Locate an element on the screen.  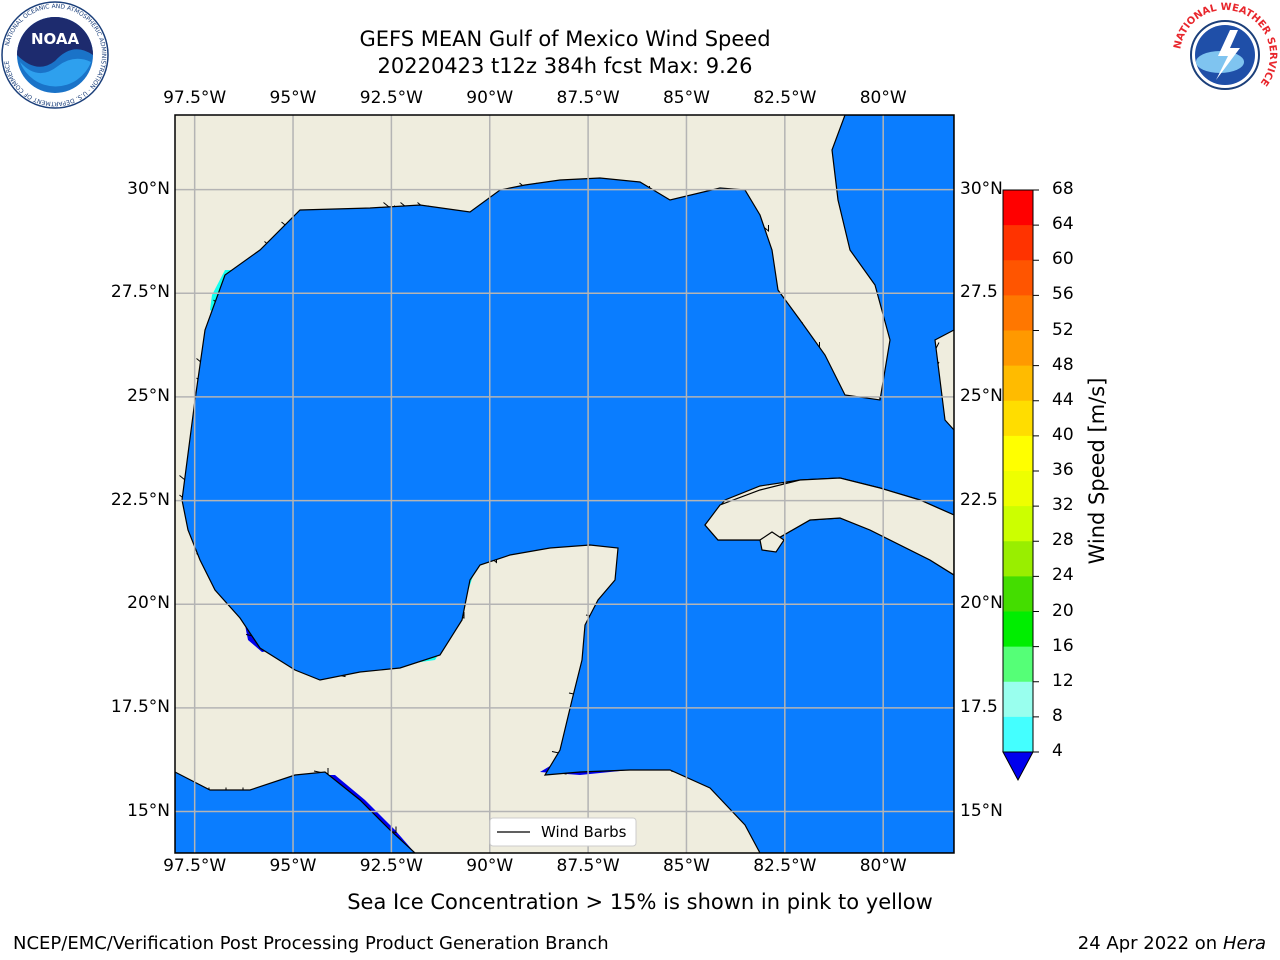
colorbar-tick-label: 64 is located at coordinates (1063, 224).